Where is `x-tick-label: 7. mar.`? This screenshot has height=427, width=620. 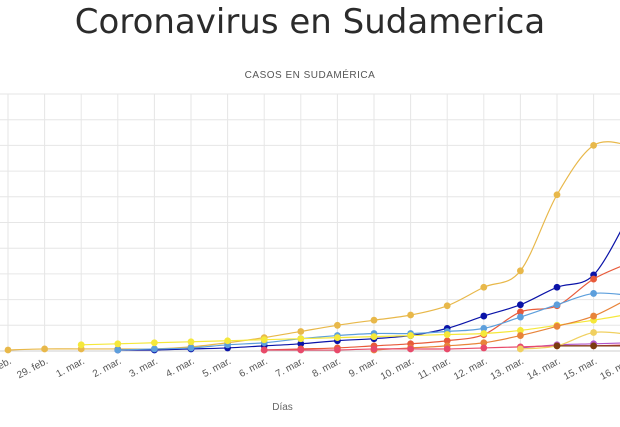 x-tick-label: 7. mar. is located at coordinates (290, 368).